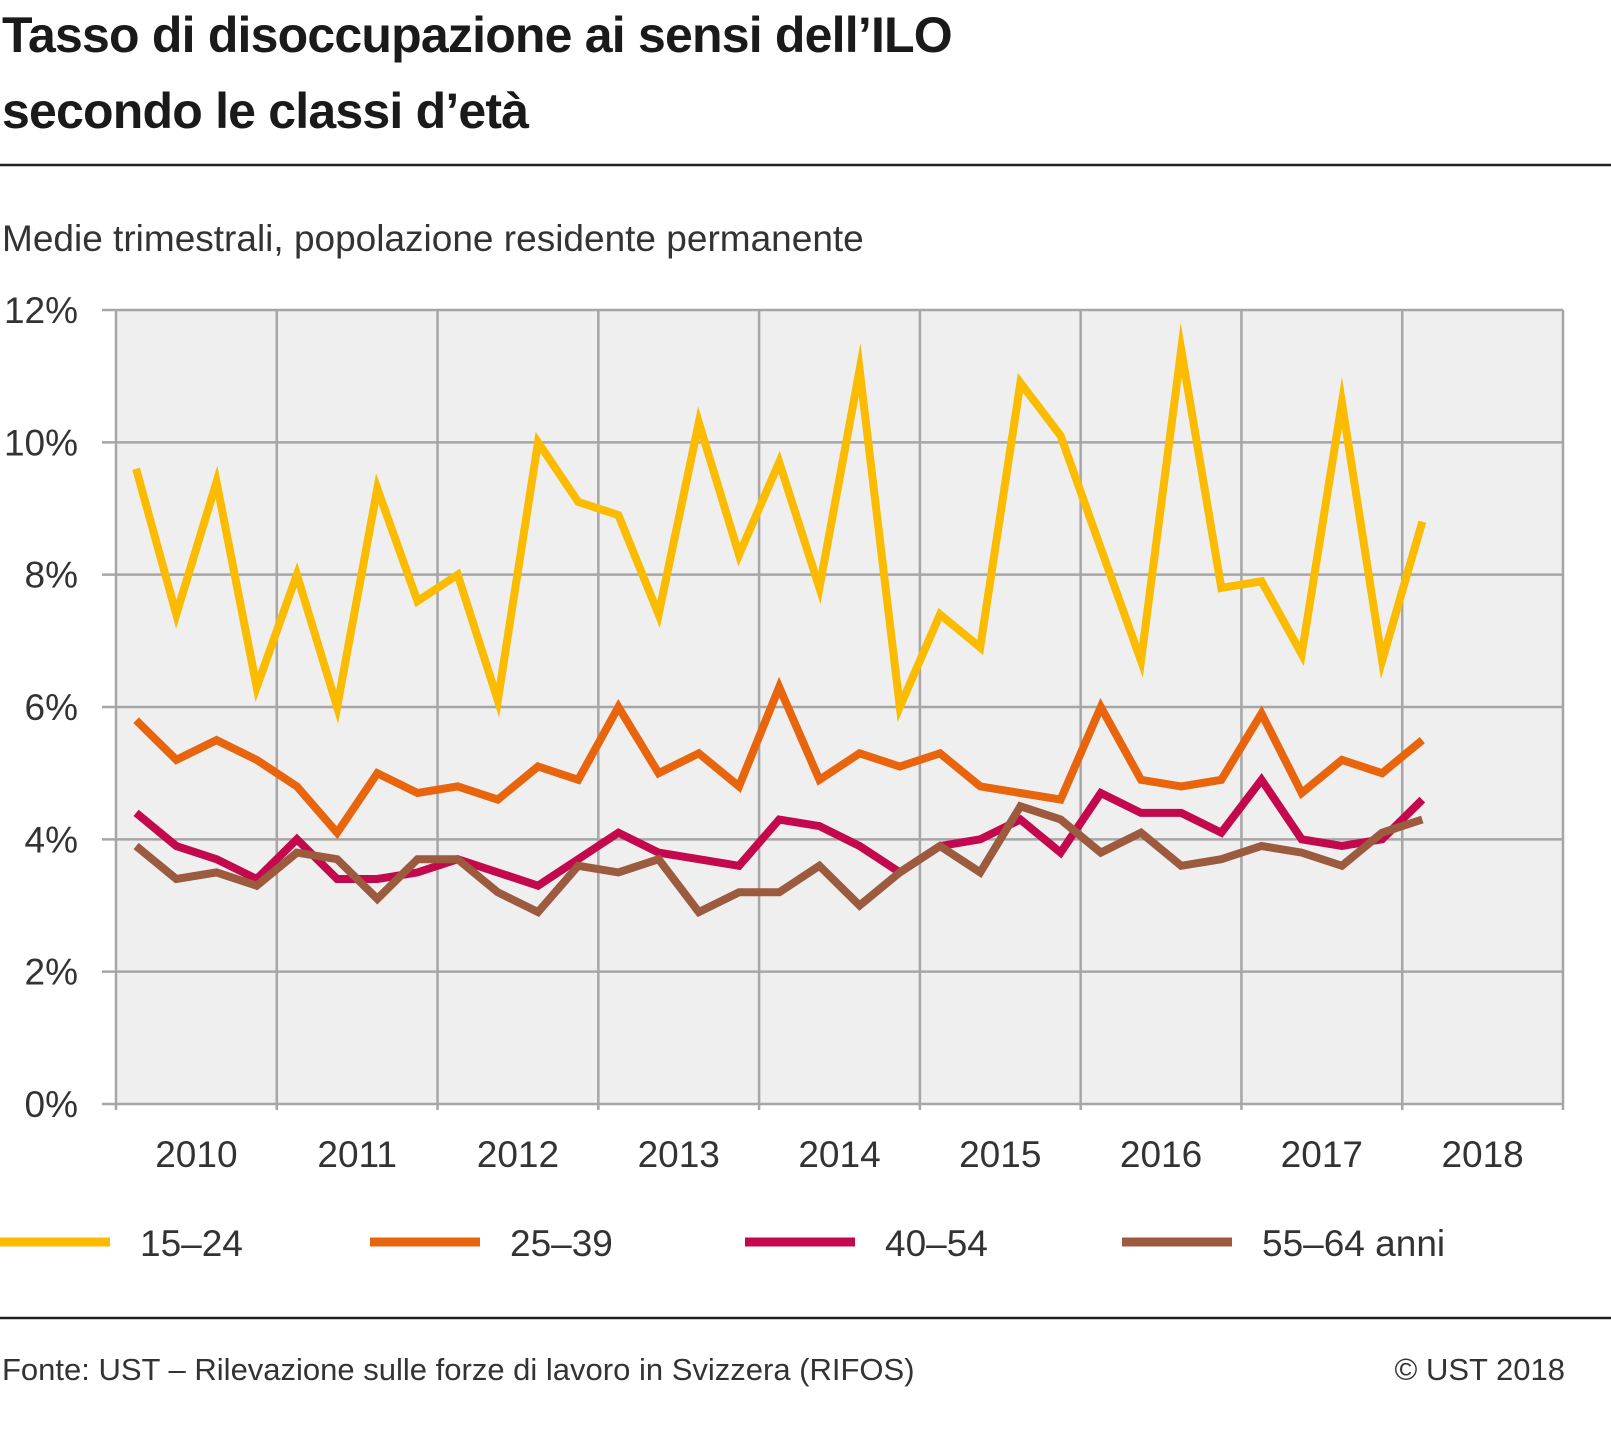 The width and height of the screenshot is (1611, 1435). What do you see at coordinates (357, 1154) in the screenshot?
I see `x-tick-label: 2011` at bounding box center [357, 1154].